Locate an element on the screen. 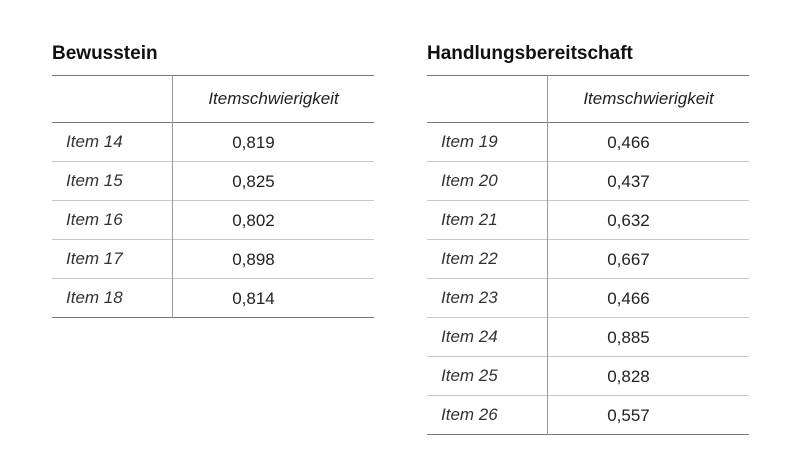  row-value: 0,802 is located at coordinates (253, 220).